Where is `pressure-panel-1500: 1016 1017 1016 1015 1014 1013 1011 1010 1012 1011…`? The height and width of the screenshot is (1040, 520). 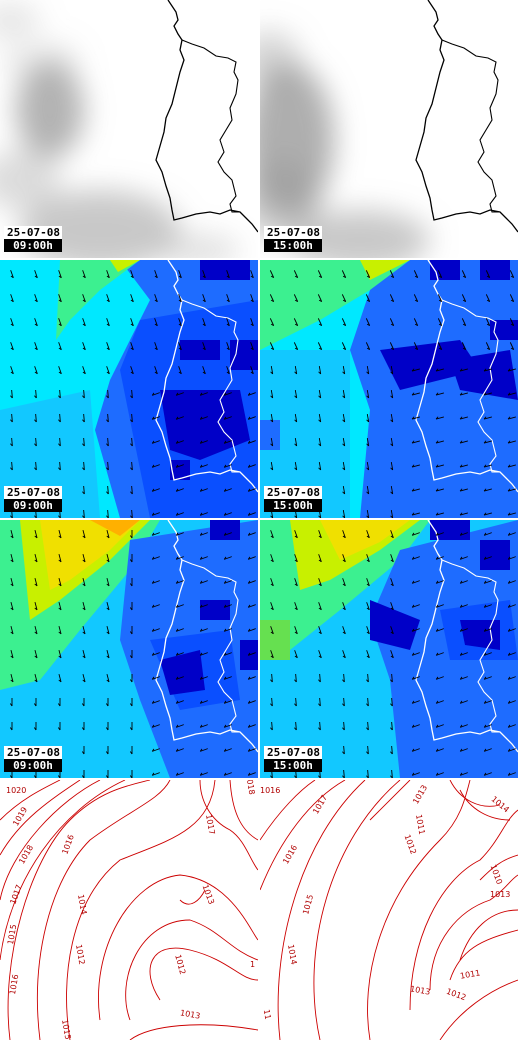
pressure-panel-1500: 1016 1017 1016 1015 1014 1013 1011 1010 1012 1011… is located at coordinates (389, 910).